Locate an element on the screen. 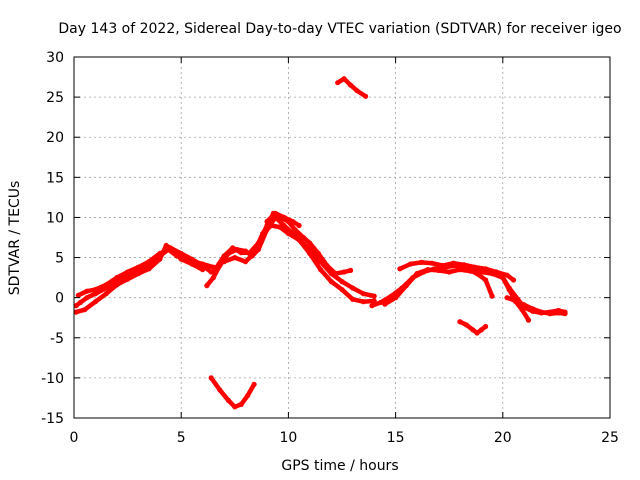 Image resolution: width=640 pixels, height=480 pixels. y-tick-label: 25 is located at coordinates (55, 98).